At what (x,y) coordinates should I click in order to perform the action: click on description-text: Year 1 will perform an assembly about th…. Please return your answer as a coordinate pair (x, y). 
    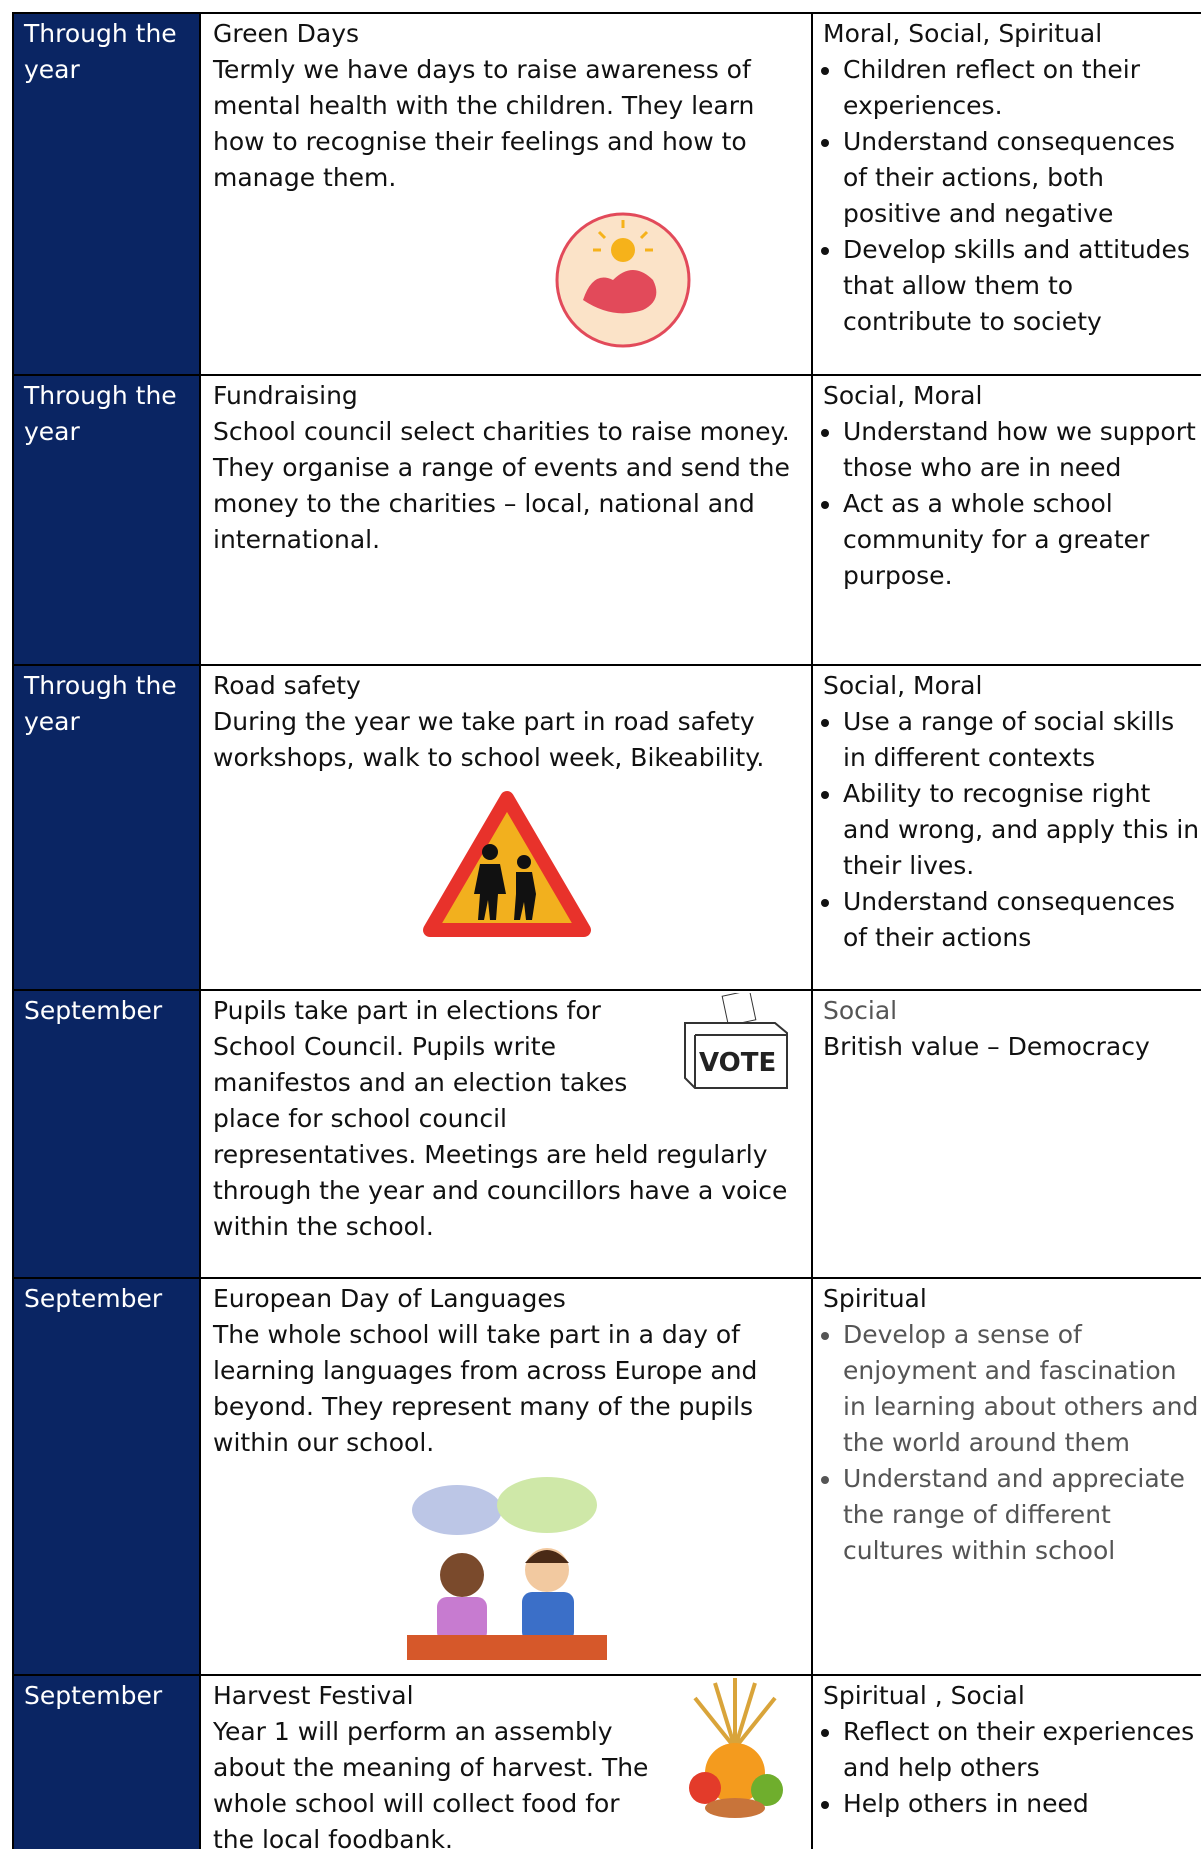
    Looking at the image, I should click on (431, 1783).